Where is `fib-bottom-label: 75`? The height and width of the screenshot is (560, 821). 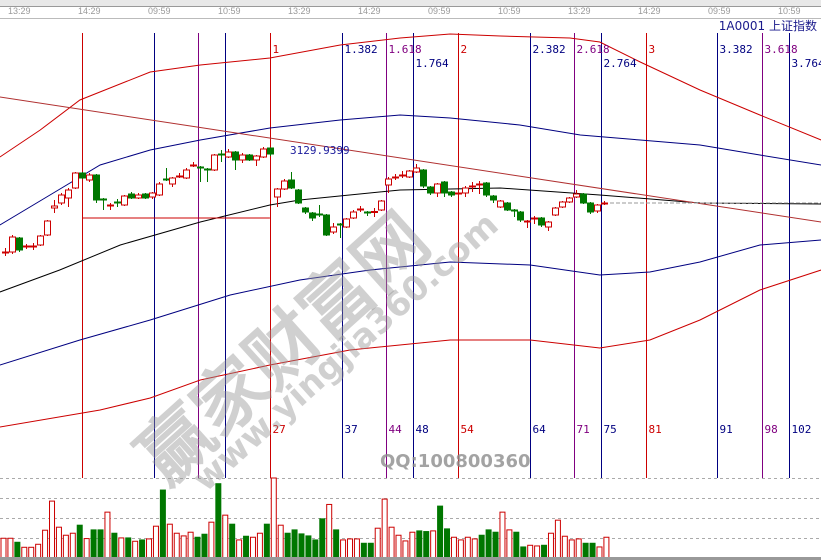 fib-bottom-label: 75 is located at coordinates (610, 429).